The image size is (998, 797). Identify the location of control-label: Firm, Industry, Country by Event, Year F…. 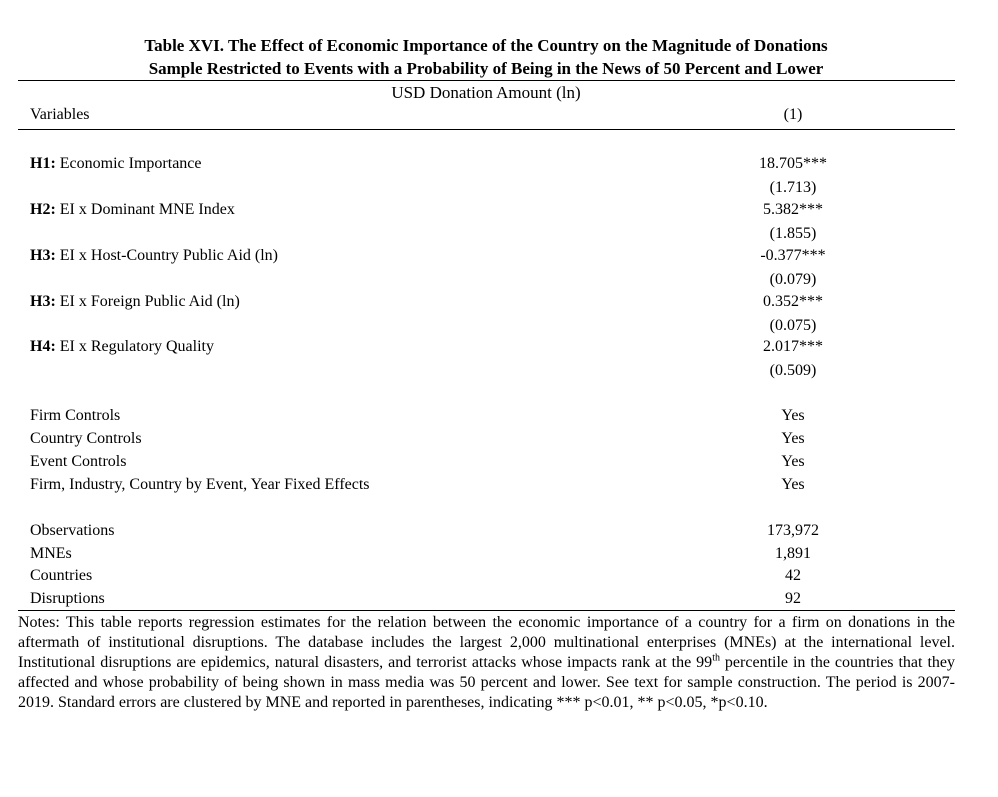
(200, 484).